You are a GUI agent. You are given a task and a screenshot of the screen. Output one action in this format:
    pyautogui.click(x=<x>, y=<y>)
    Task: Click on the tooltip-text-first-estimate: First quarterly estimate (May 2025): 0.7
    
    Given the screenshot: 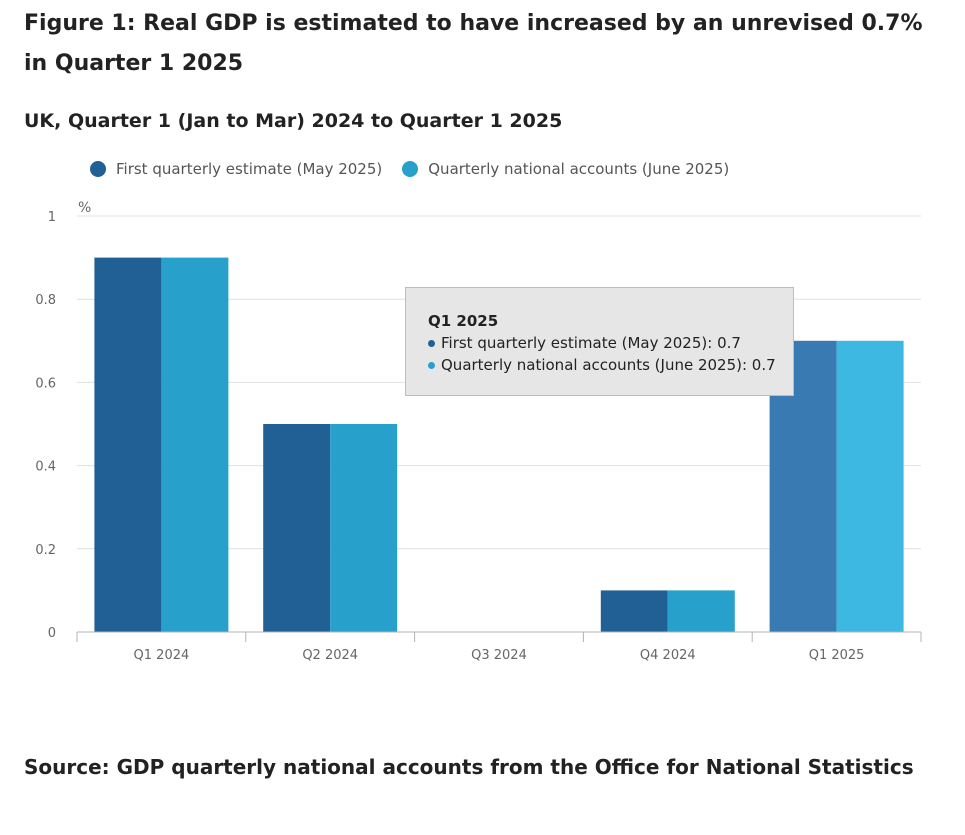 What is the action you would take?
    pyautogui.click(x=591, y=343)
    